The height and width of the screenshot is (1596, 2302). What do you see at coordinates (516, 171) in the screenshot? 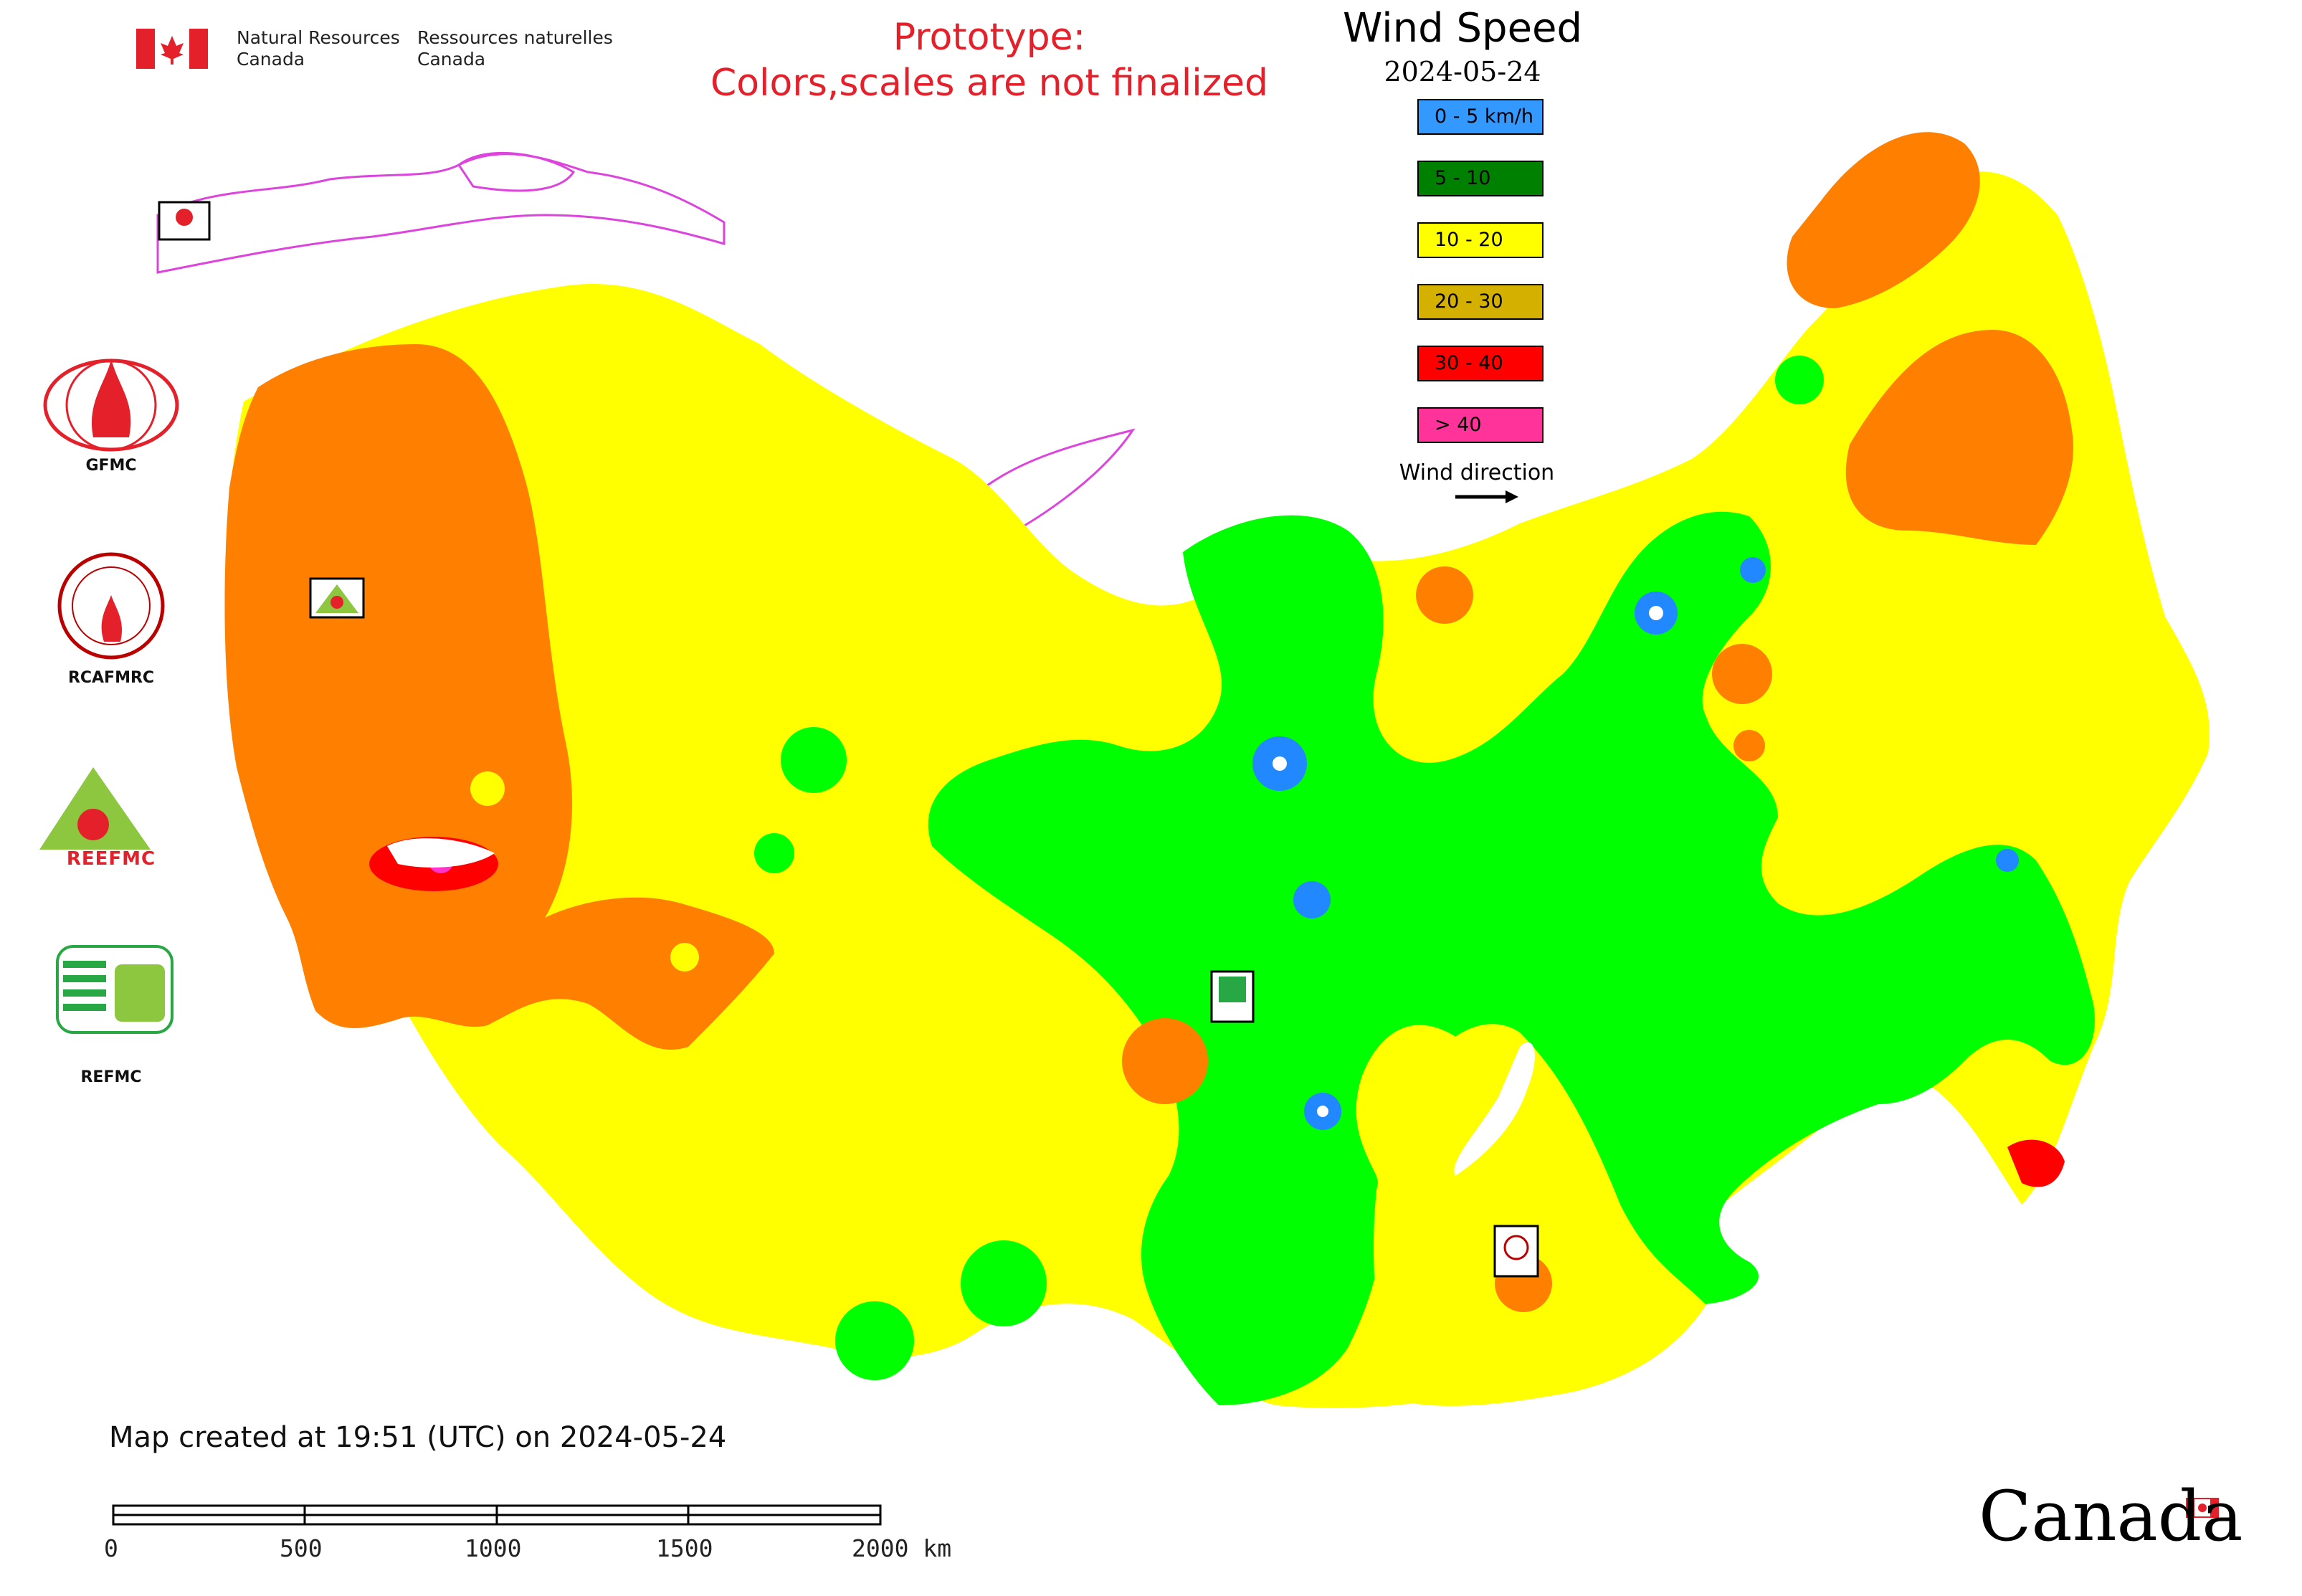
I see `svalbard-outline` at bounding box center [516, 171].